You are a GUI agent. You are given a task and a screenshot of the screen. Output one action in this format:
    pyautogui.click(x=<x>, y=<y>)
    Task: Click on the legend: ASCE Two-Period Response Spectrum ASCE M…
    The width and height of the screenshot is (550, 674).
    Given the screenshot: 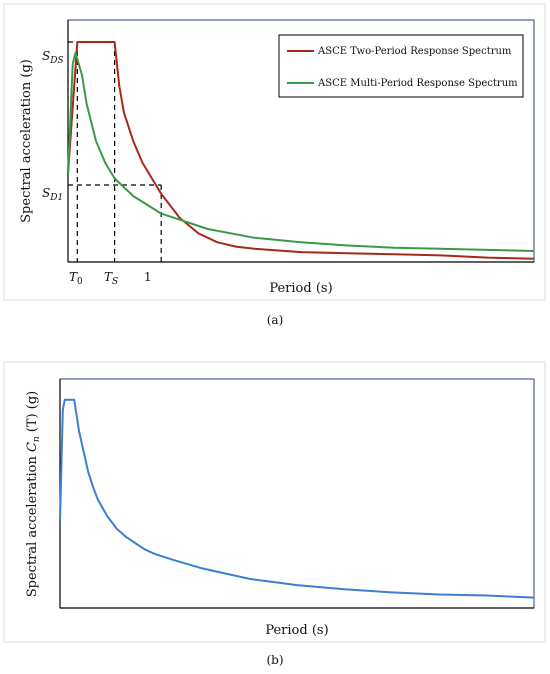 What is the action you would take?
    pyautogui.click(x=401, y=66)
    